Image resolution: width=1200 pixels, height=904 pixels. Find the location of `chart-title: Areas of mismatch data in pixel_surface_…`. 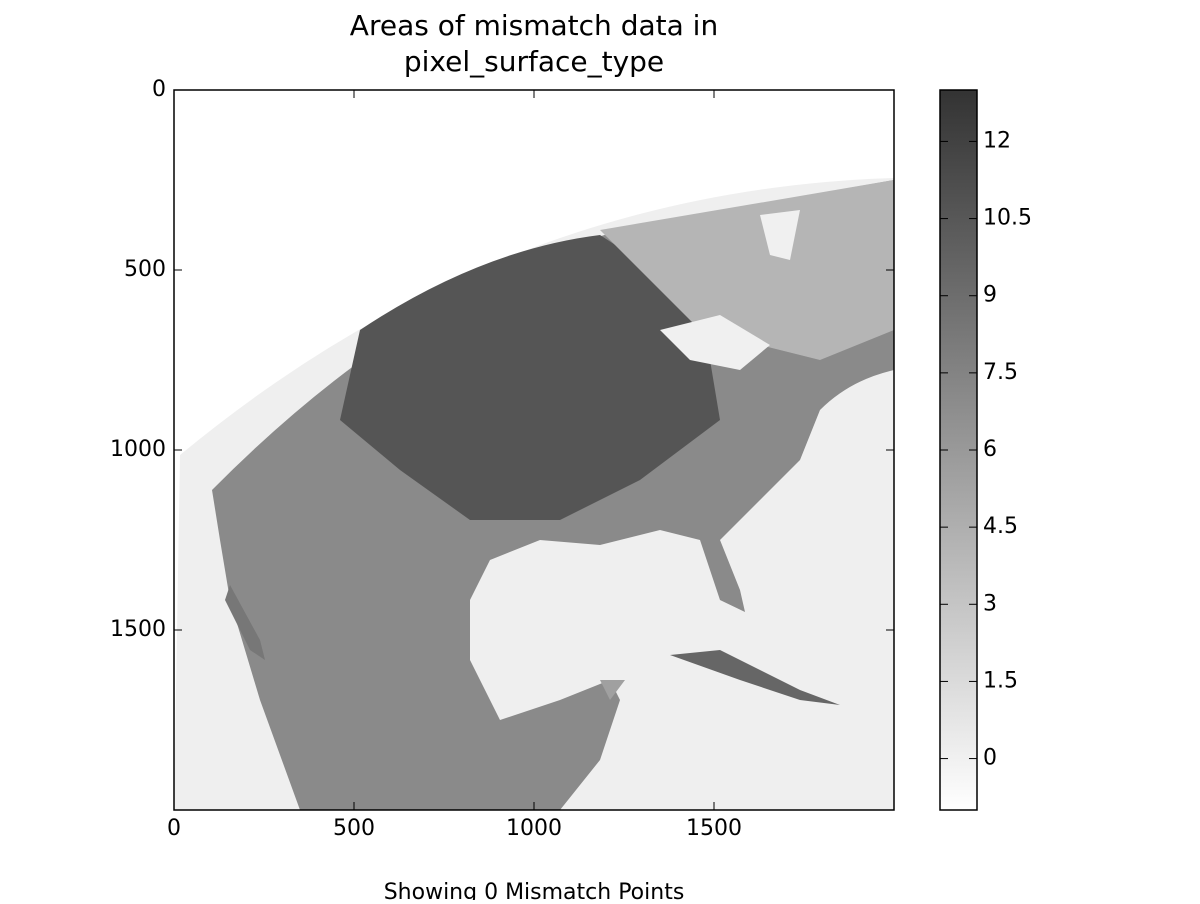

chart-title: Areas of mismatch data in pixel_surface_… is located at coordinates (534, 43).